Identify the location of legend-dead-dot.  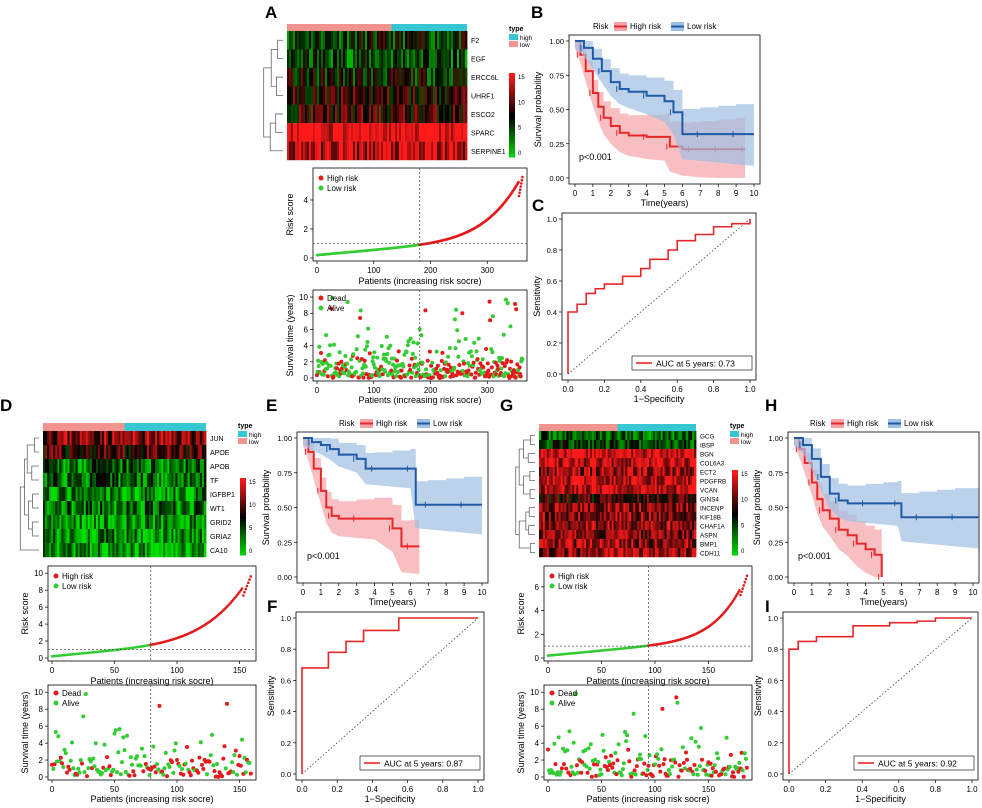
(552, 693).